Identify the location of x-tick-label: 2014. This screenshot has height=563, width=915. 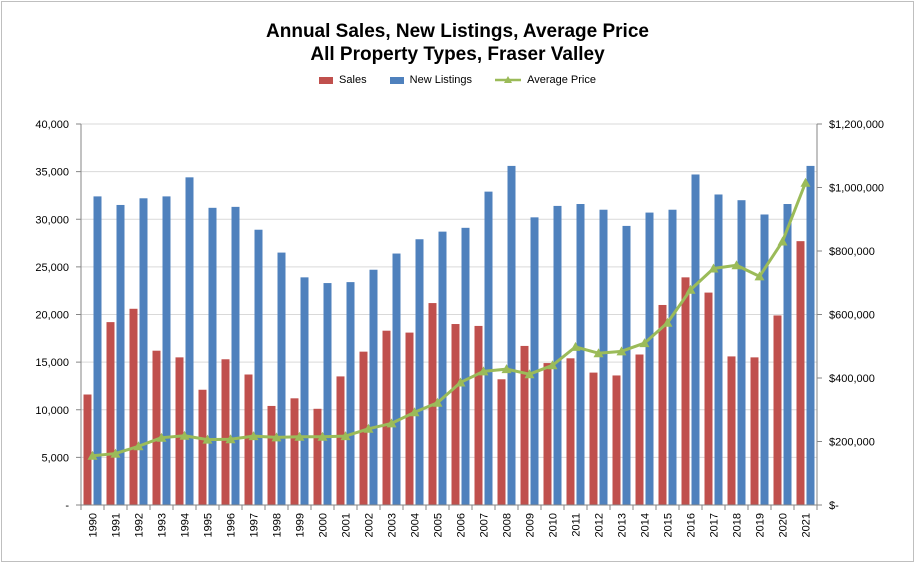
(646, 525).